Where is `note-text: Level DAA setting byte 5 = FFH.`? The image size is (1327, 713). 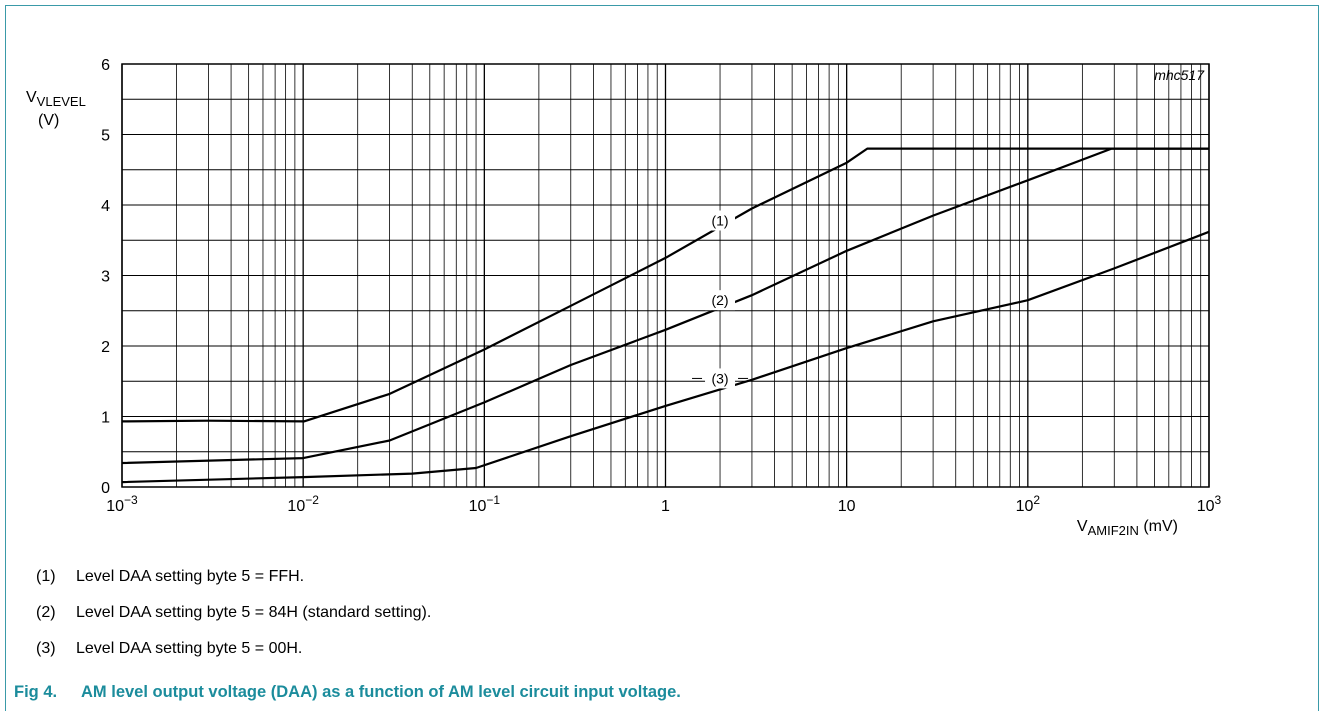 note-text: Level DAA setting byte 5 = FFH. is located at coordinates (190, 576).